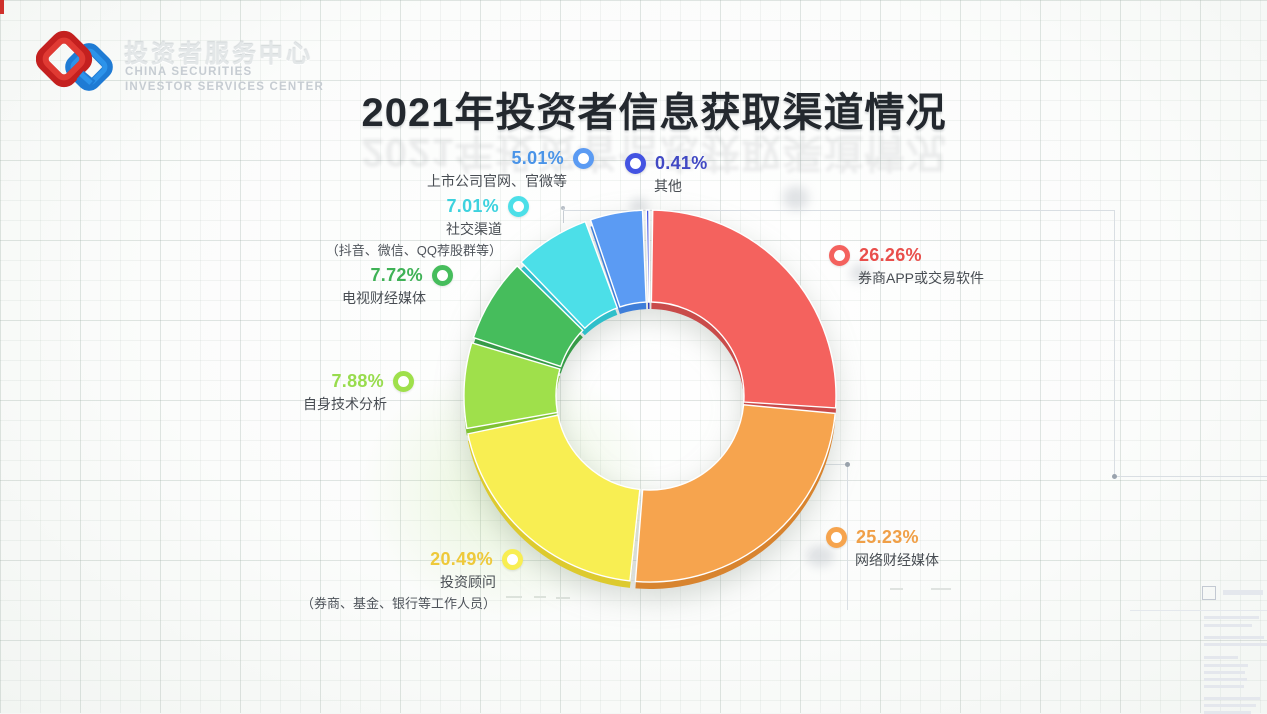  What do you see at coordinates (393, 580) in the screenshot?
I see `callout-advisor: 20.49% 投资顾问 （券商、基金、银行等工作人员）` at bounding box center [393, 580].